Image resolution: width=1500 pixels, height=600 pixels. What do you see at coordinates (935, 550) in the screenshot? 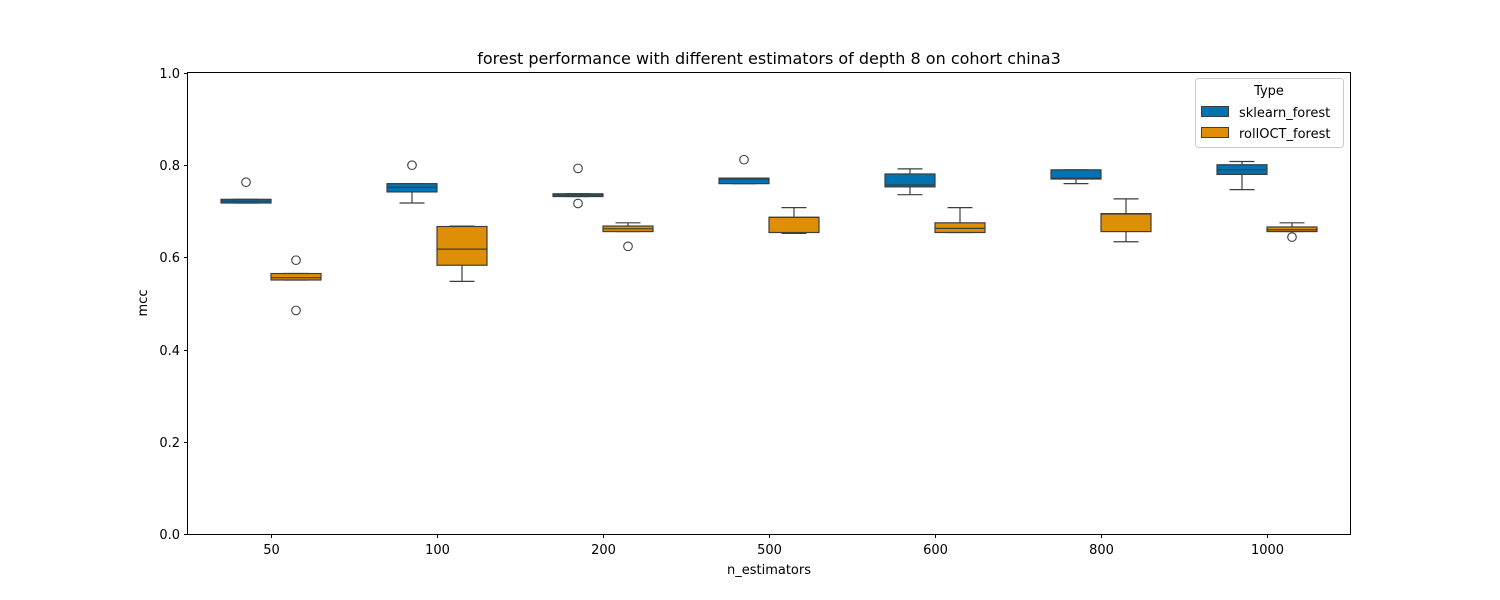
I see `x-tick-label: 600` at bounding box center [935, 550].